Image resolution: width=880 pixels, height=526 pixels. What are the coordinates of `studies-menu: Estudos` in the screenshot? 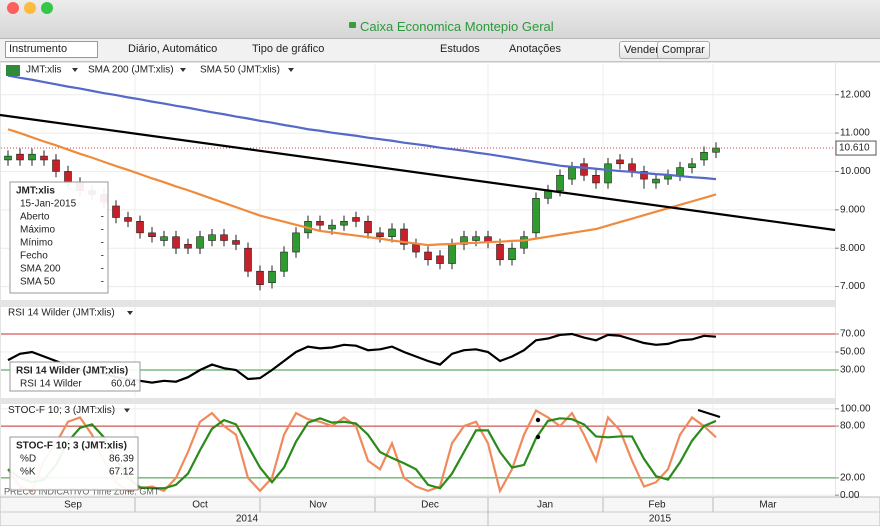 It's located at (460, 49).